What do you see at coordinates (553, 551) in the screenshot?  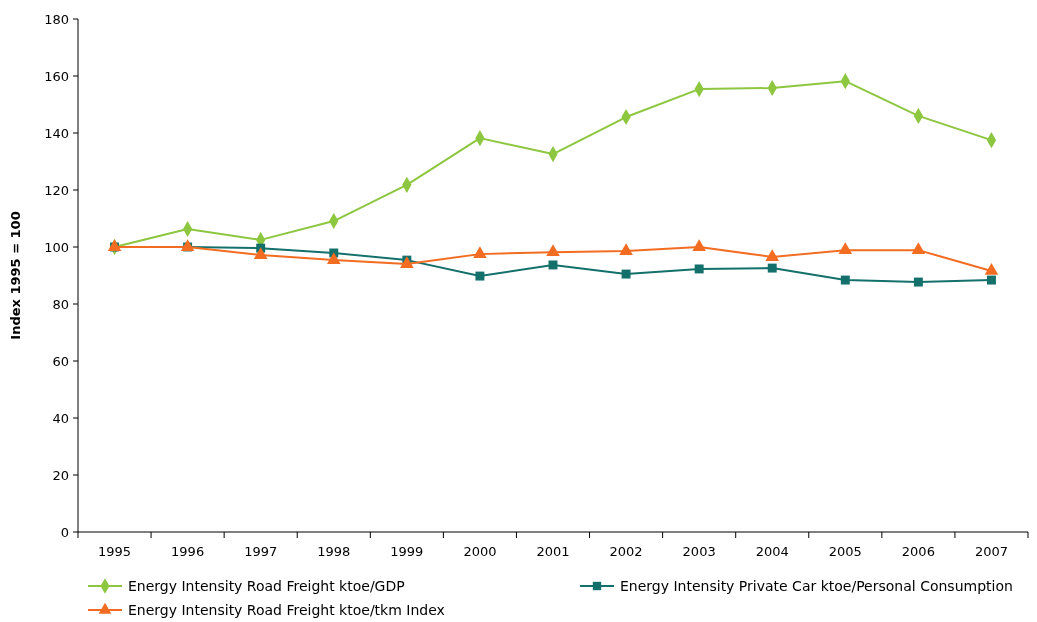 I see `x-tick-label: 2001` at bounding box center [553, 551].